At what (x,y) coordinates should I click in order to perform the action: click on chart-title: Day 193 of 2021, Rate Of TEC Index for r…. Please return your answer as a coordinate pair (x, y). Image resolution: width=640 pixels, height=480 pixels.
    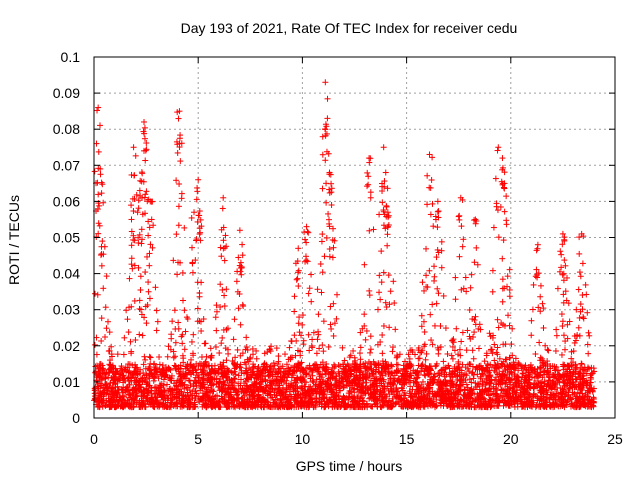
    Looking at the image, I should click on (349, 28).